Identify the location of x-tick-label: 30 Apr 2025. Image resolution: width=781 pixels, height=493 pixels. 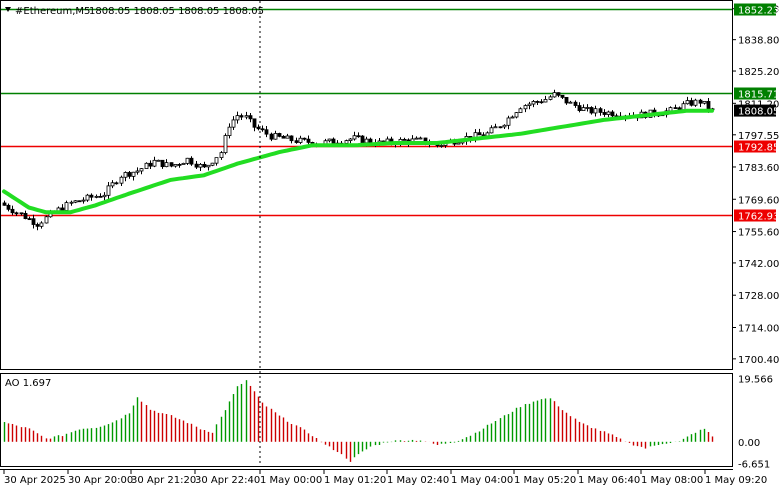
(35, 480).